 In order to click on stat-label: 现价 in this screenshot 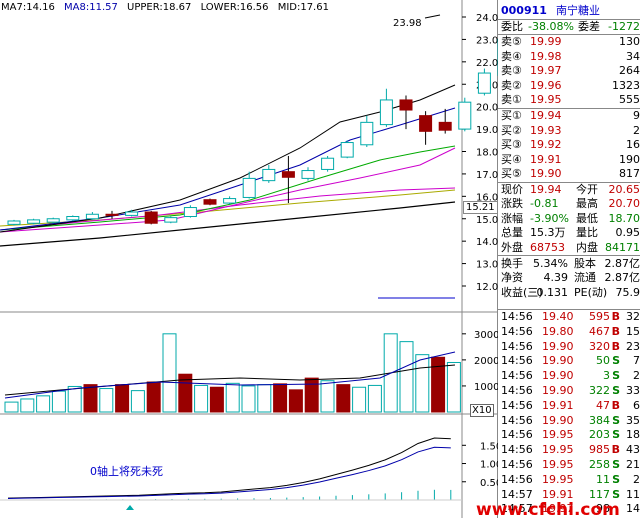, I will do `click(512, 189)`.